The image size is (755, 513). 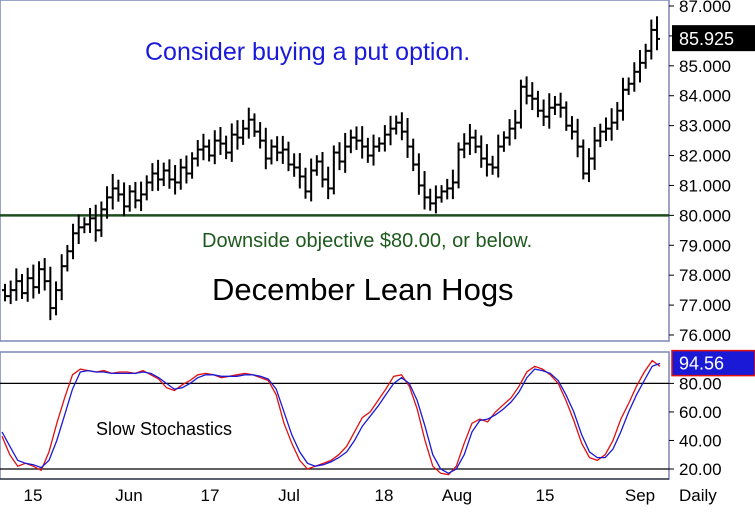 I want to click on date-tick-label: Jul, so click(x=289, y=495).